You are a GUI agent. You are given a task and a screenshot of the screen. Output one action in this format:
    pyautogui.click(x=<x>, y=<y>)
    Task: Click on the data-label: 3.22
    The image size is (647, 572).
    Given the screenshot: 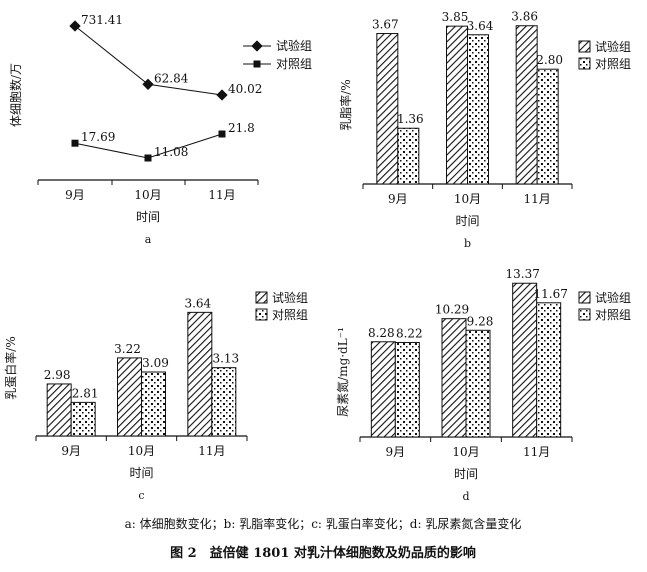 What is the action you would take?
    pyautogui.click(x=127, y=349)
    